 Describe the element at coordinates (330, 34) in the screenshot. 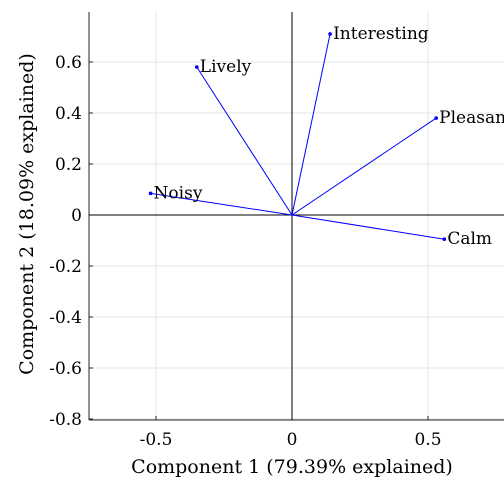

I see `vector-endpoint-interesting` at that location.